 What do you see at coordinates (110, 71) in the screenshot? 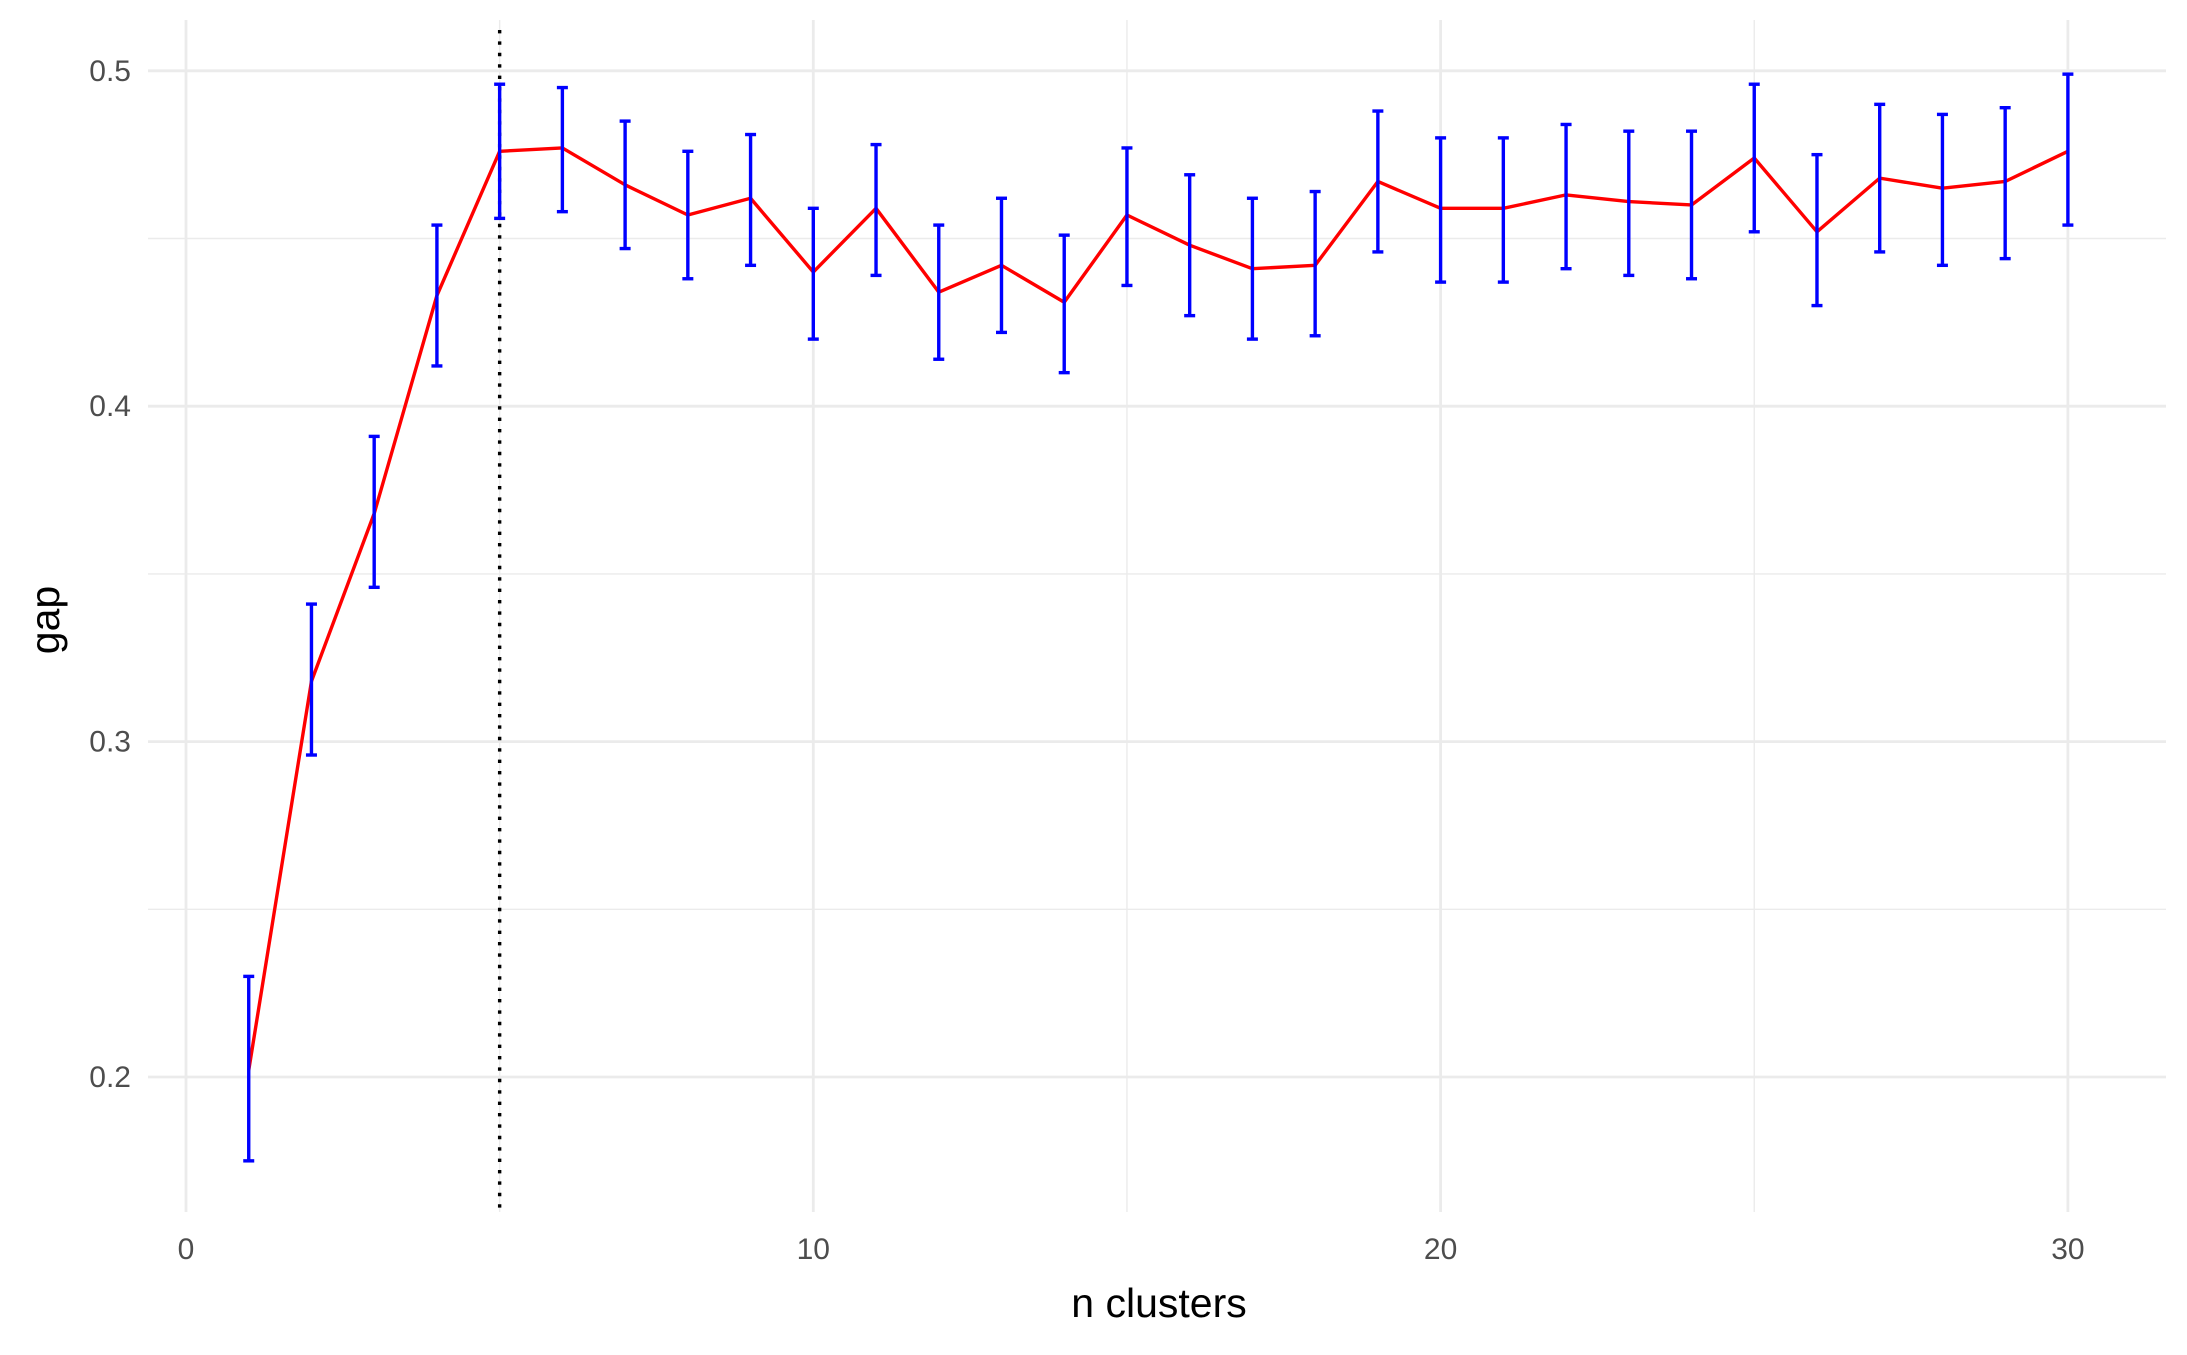
I see `y-tick-label: 0.5` at bounding box center [110, 71].